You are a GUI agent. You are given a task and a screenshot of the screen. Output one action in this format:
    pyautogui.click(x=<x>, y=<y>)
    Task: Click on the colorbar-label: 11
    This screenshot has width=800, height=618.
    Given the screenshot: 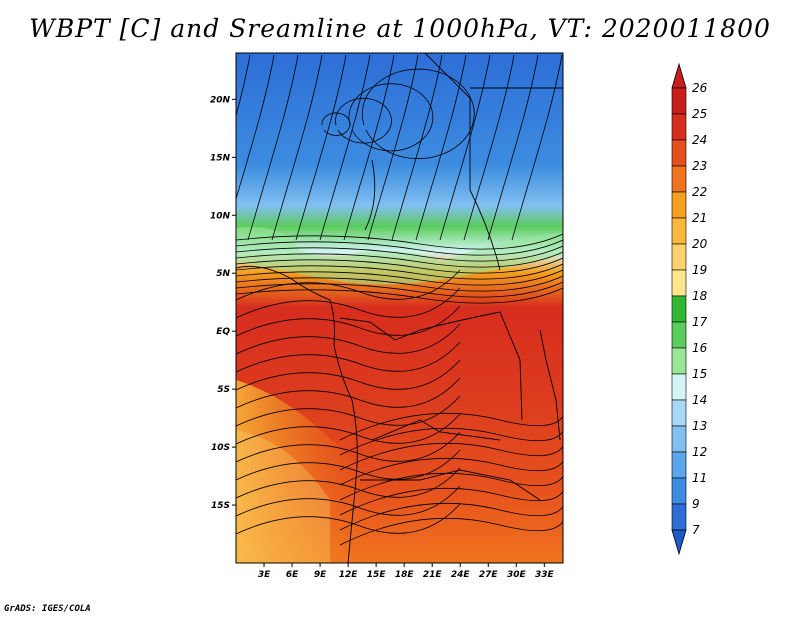 What is the action you would take?
    pyautogui.click(x=699, y=478)
    